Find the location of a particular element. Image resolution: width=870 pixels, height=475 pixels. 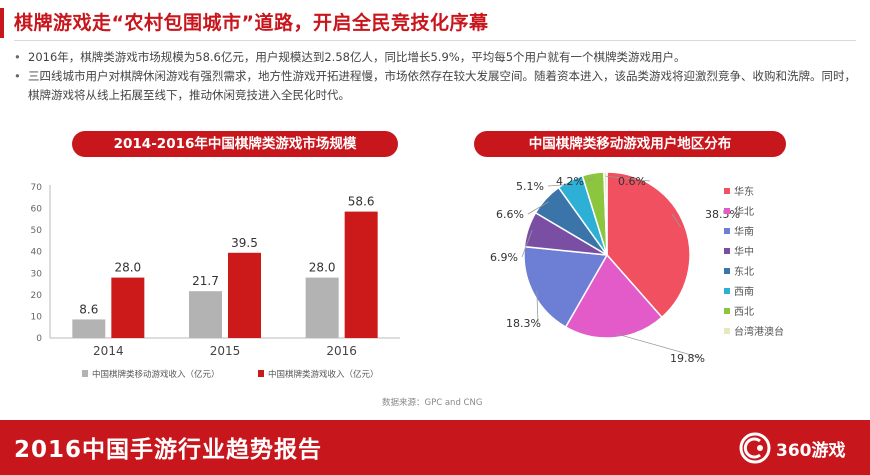

legend-label: 中国棋牌类游戏收入（亿元） is located at coordinates (323, 374).